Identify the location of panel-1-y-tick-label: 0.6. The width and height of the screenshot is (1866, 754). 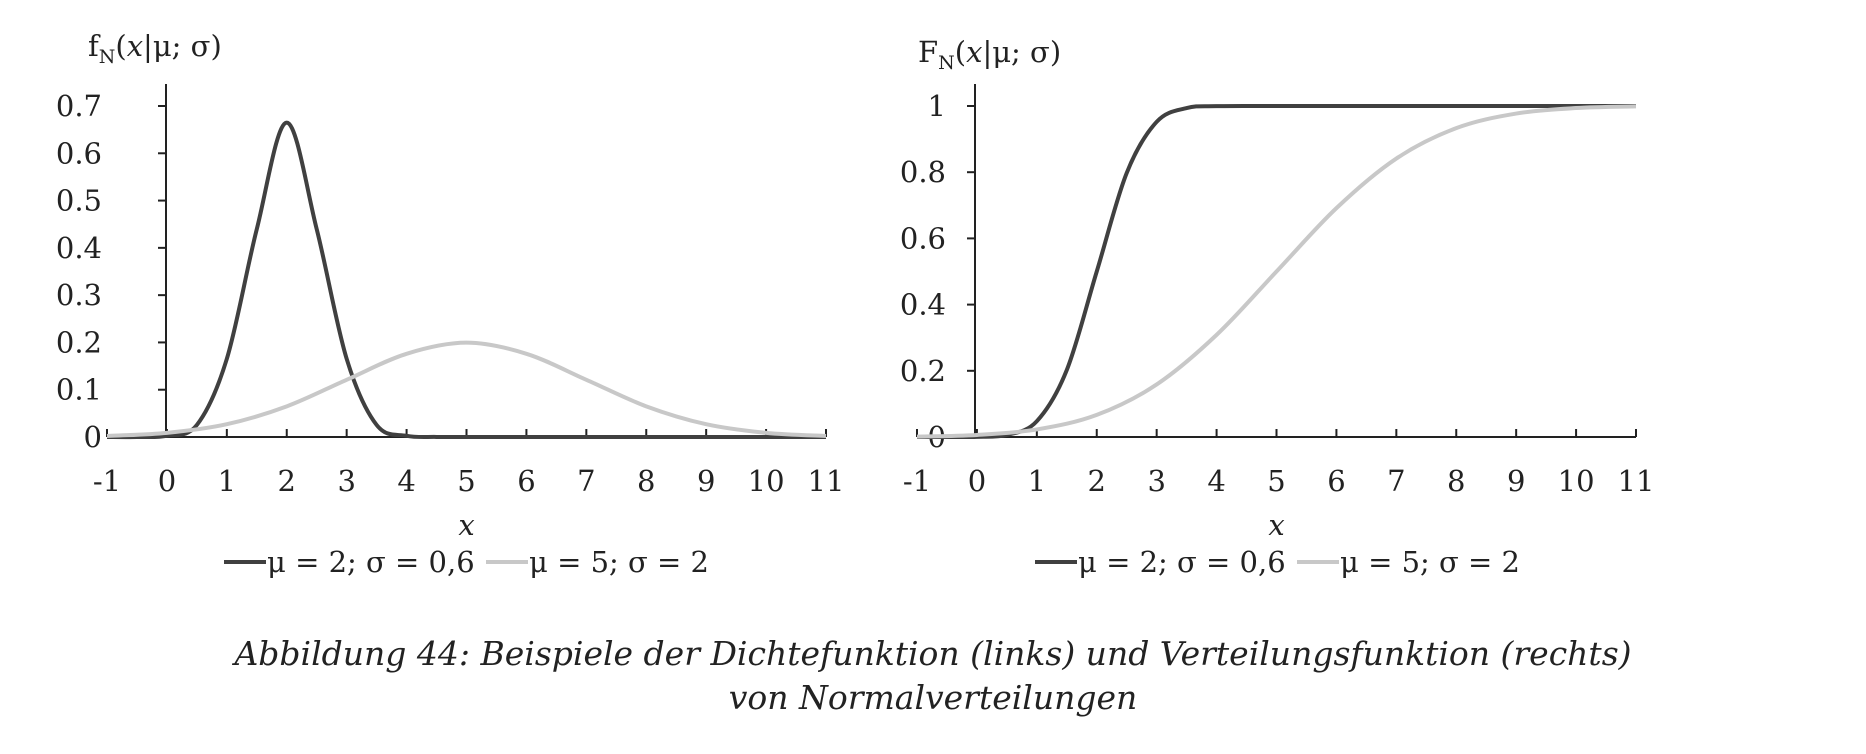
(79, 153).